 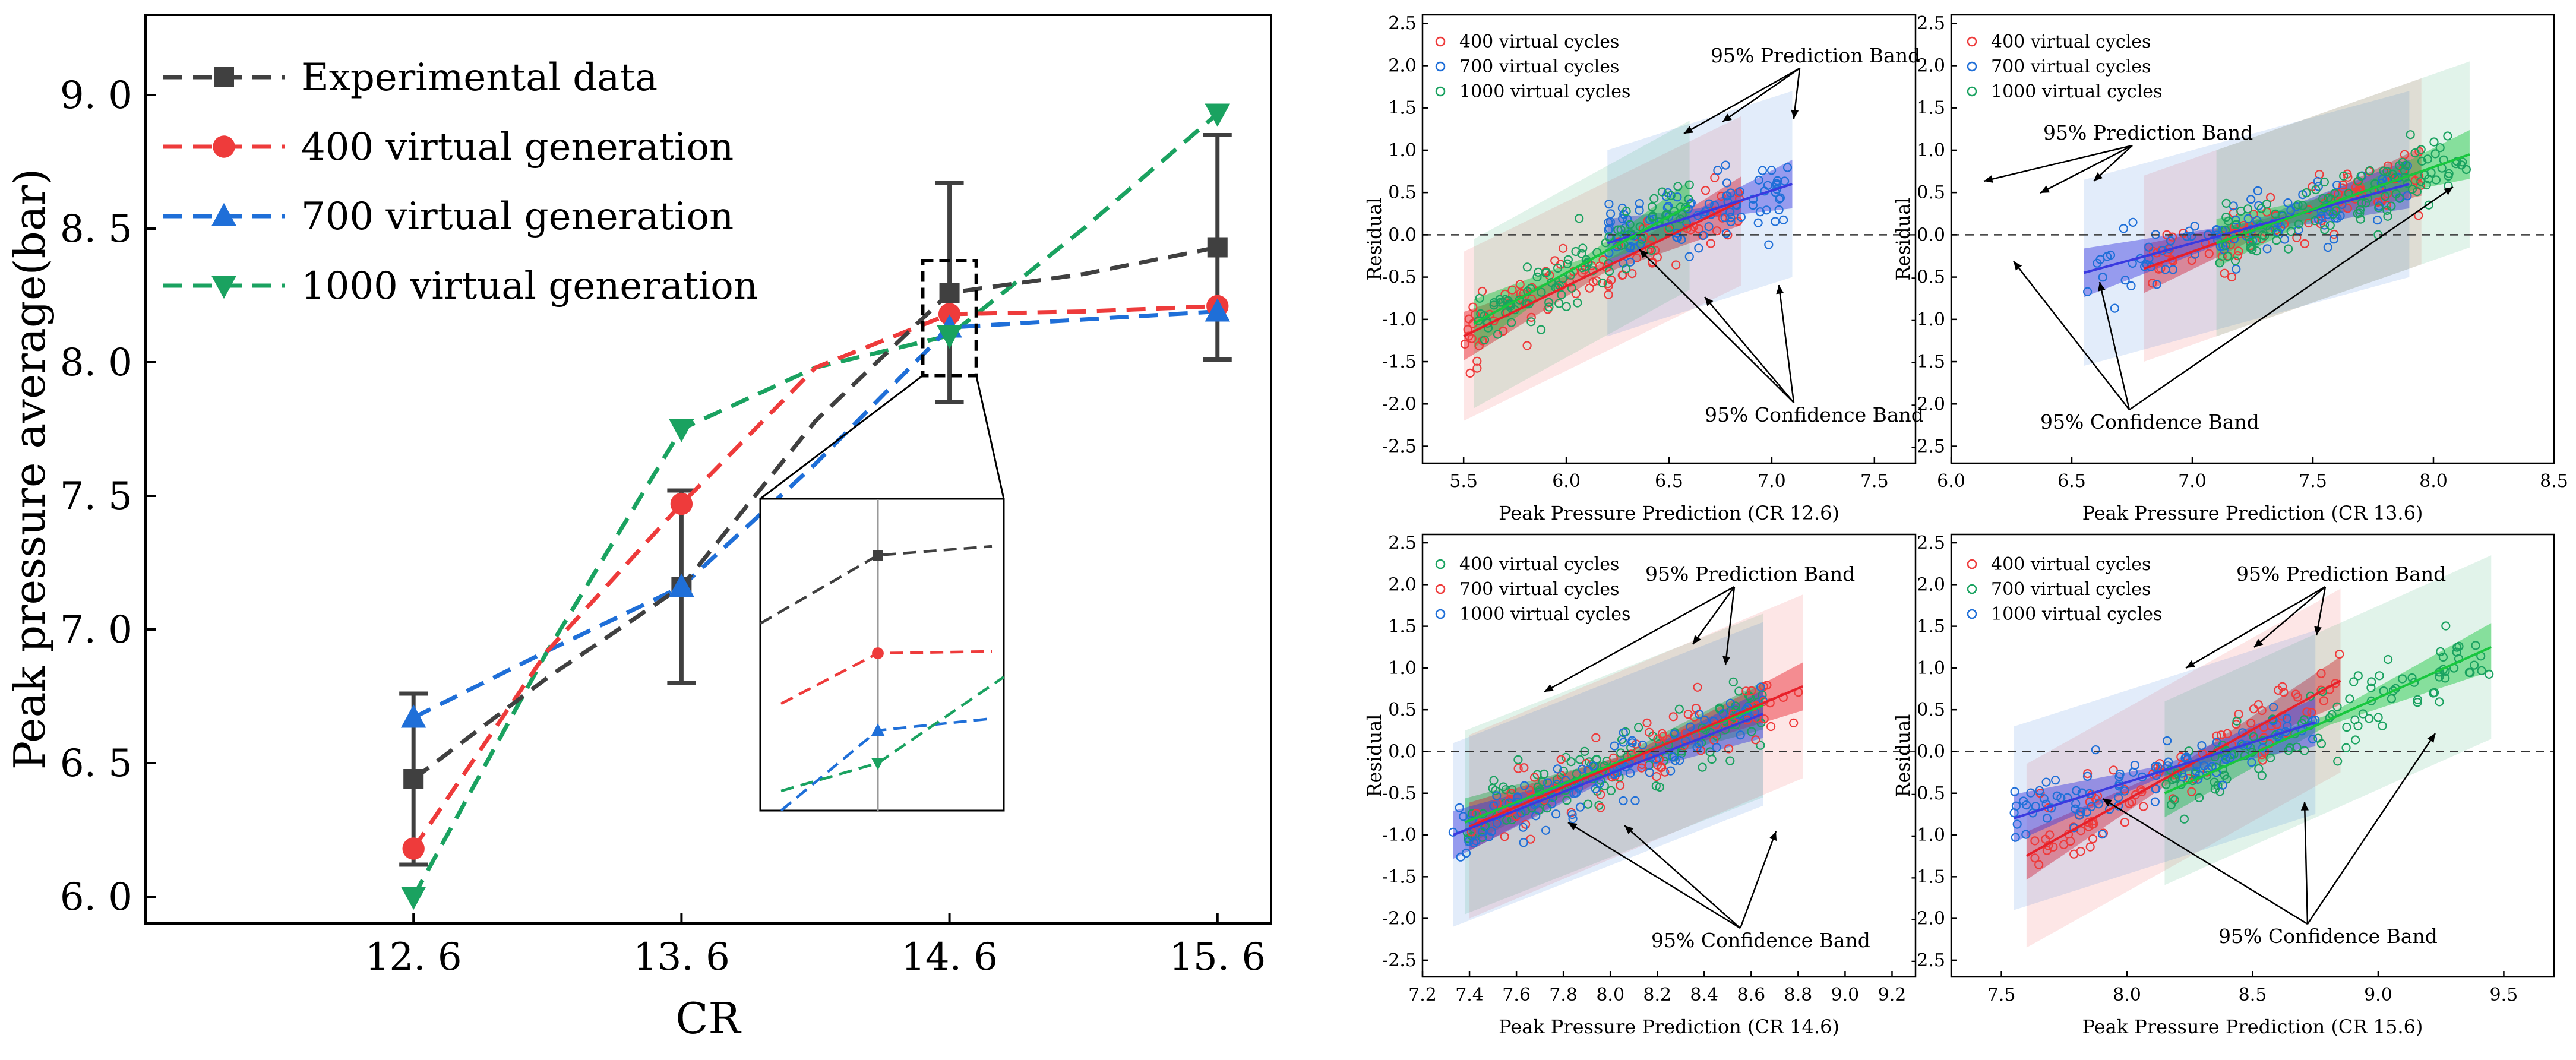 What do you see at coordinates (517, 217) in the screenshot?
I see `legend-label-v700: 700 virtual generation` at bounding box center [517, 217].